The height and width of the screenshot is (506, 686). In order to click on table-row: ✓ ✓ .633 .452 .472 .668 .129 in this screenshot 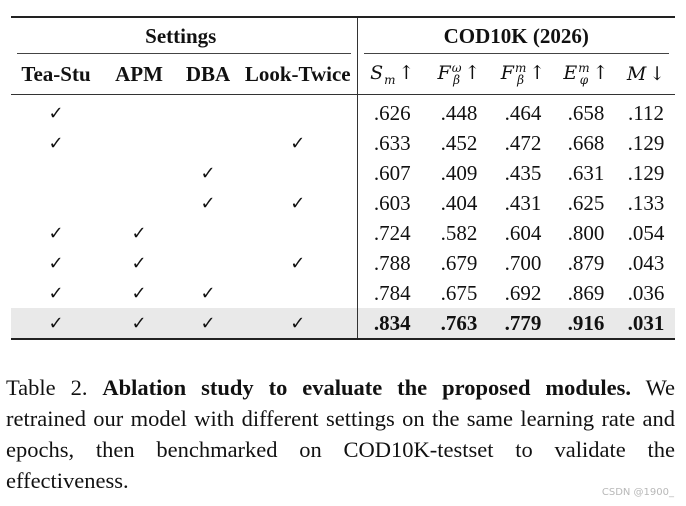, I will do `click(343, 143)`.